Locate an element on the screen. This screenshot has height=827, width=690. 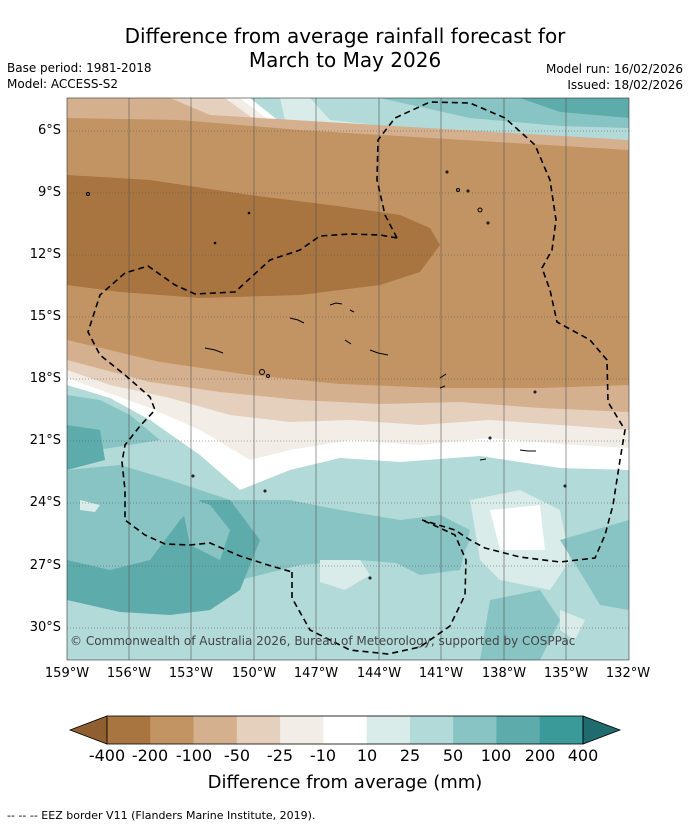
lat-label: 27°S is located at coordinates (45, 565).